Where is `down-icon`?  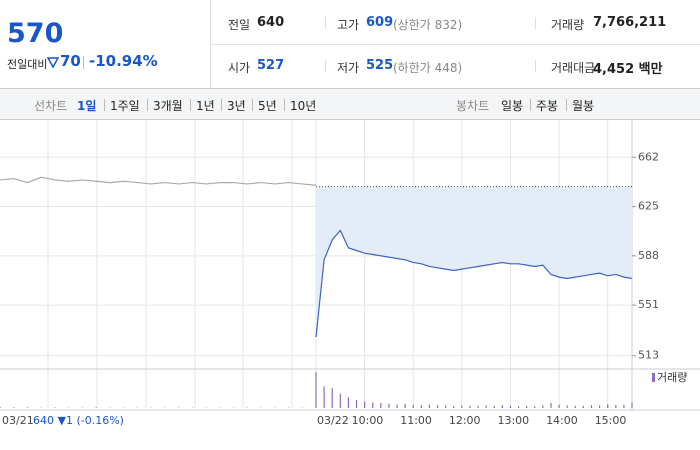
down-icon is located at coordinates (53, 62).